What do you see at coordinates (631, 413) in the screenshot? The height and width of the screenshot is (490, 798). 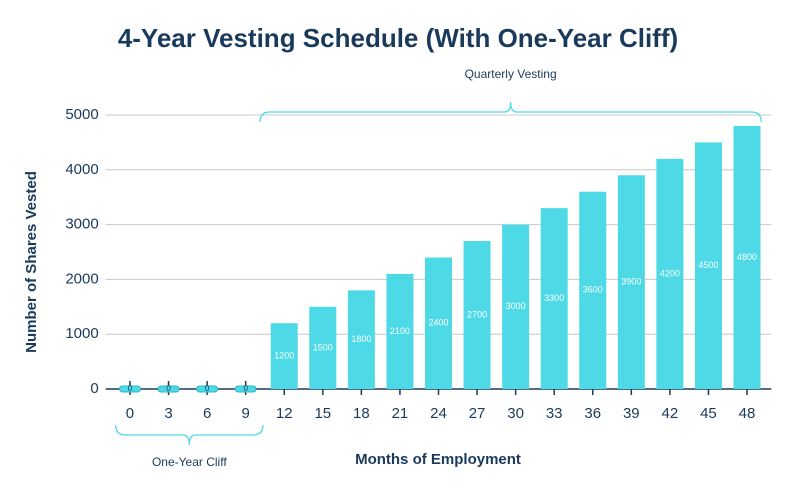 I see `x-tick-label: 39` at bounding box center [631, 413].